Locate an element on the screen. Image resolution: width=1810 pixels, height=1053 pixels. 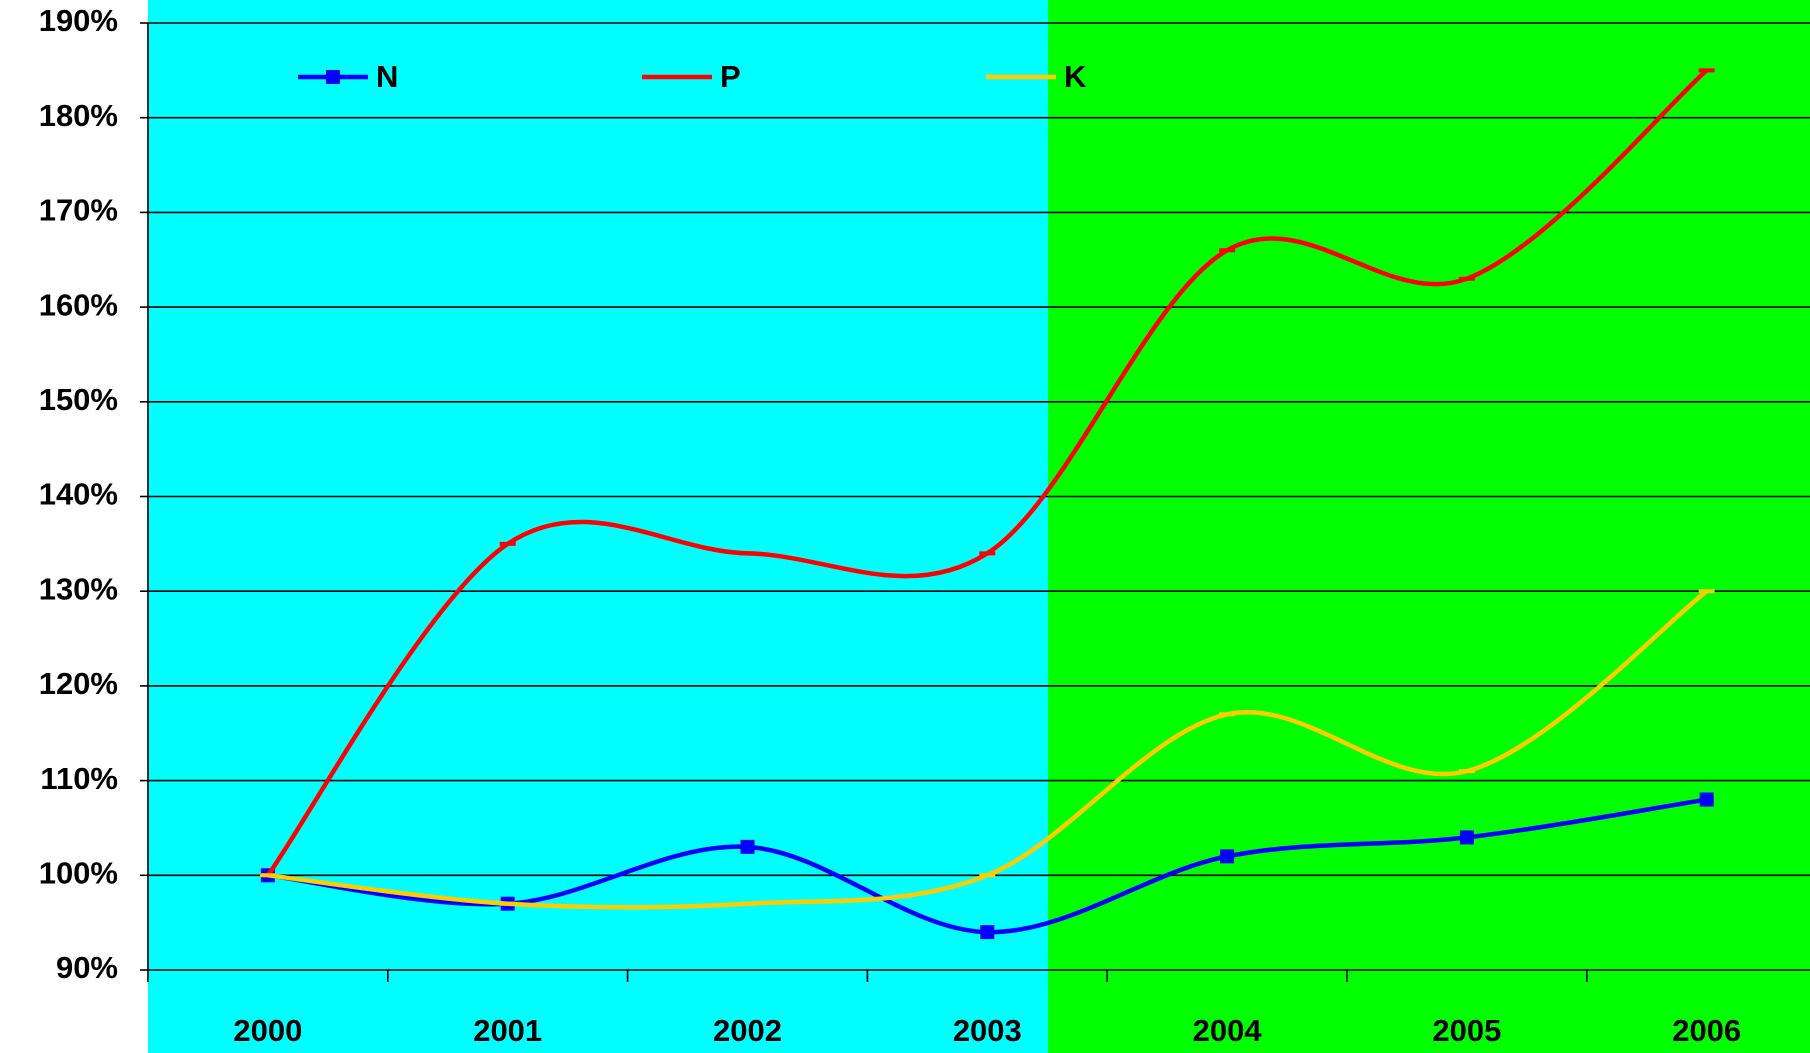
x-tick-label: 2000 is located at coordinates (267, 1030).